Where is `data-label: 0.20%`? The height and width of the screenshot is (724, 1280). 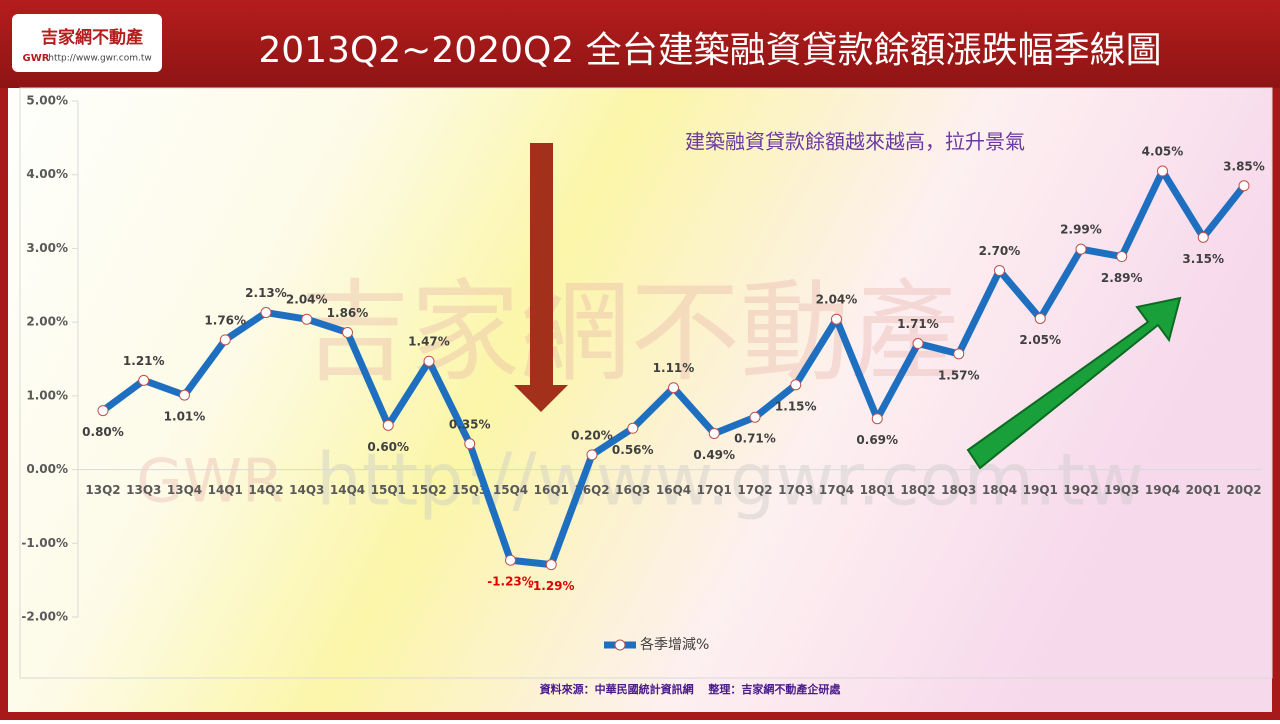
data-label: 0.20% is located at coordinates (592, 435).